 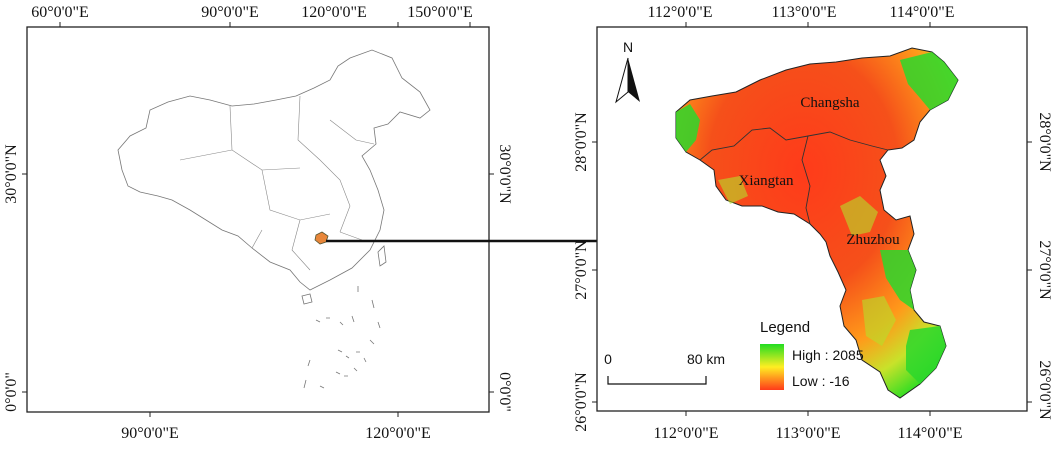 I want to click on taiwan-island, so click(x=382, y=256).